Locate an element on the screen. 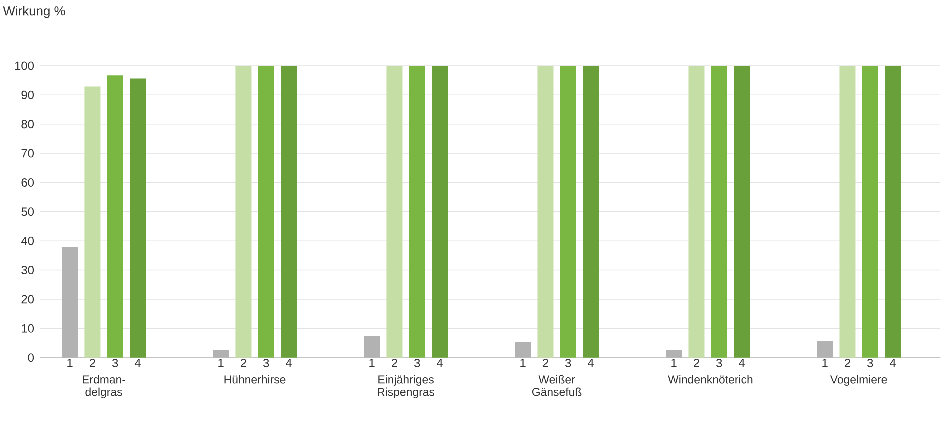 The height and width of the screenshot is (424, 941). y-tick-label: 70 is located at coordinates (28, 153).